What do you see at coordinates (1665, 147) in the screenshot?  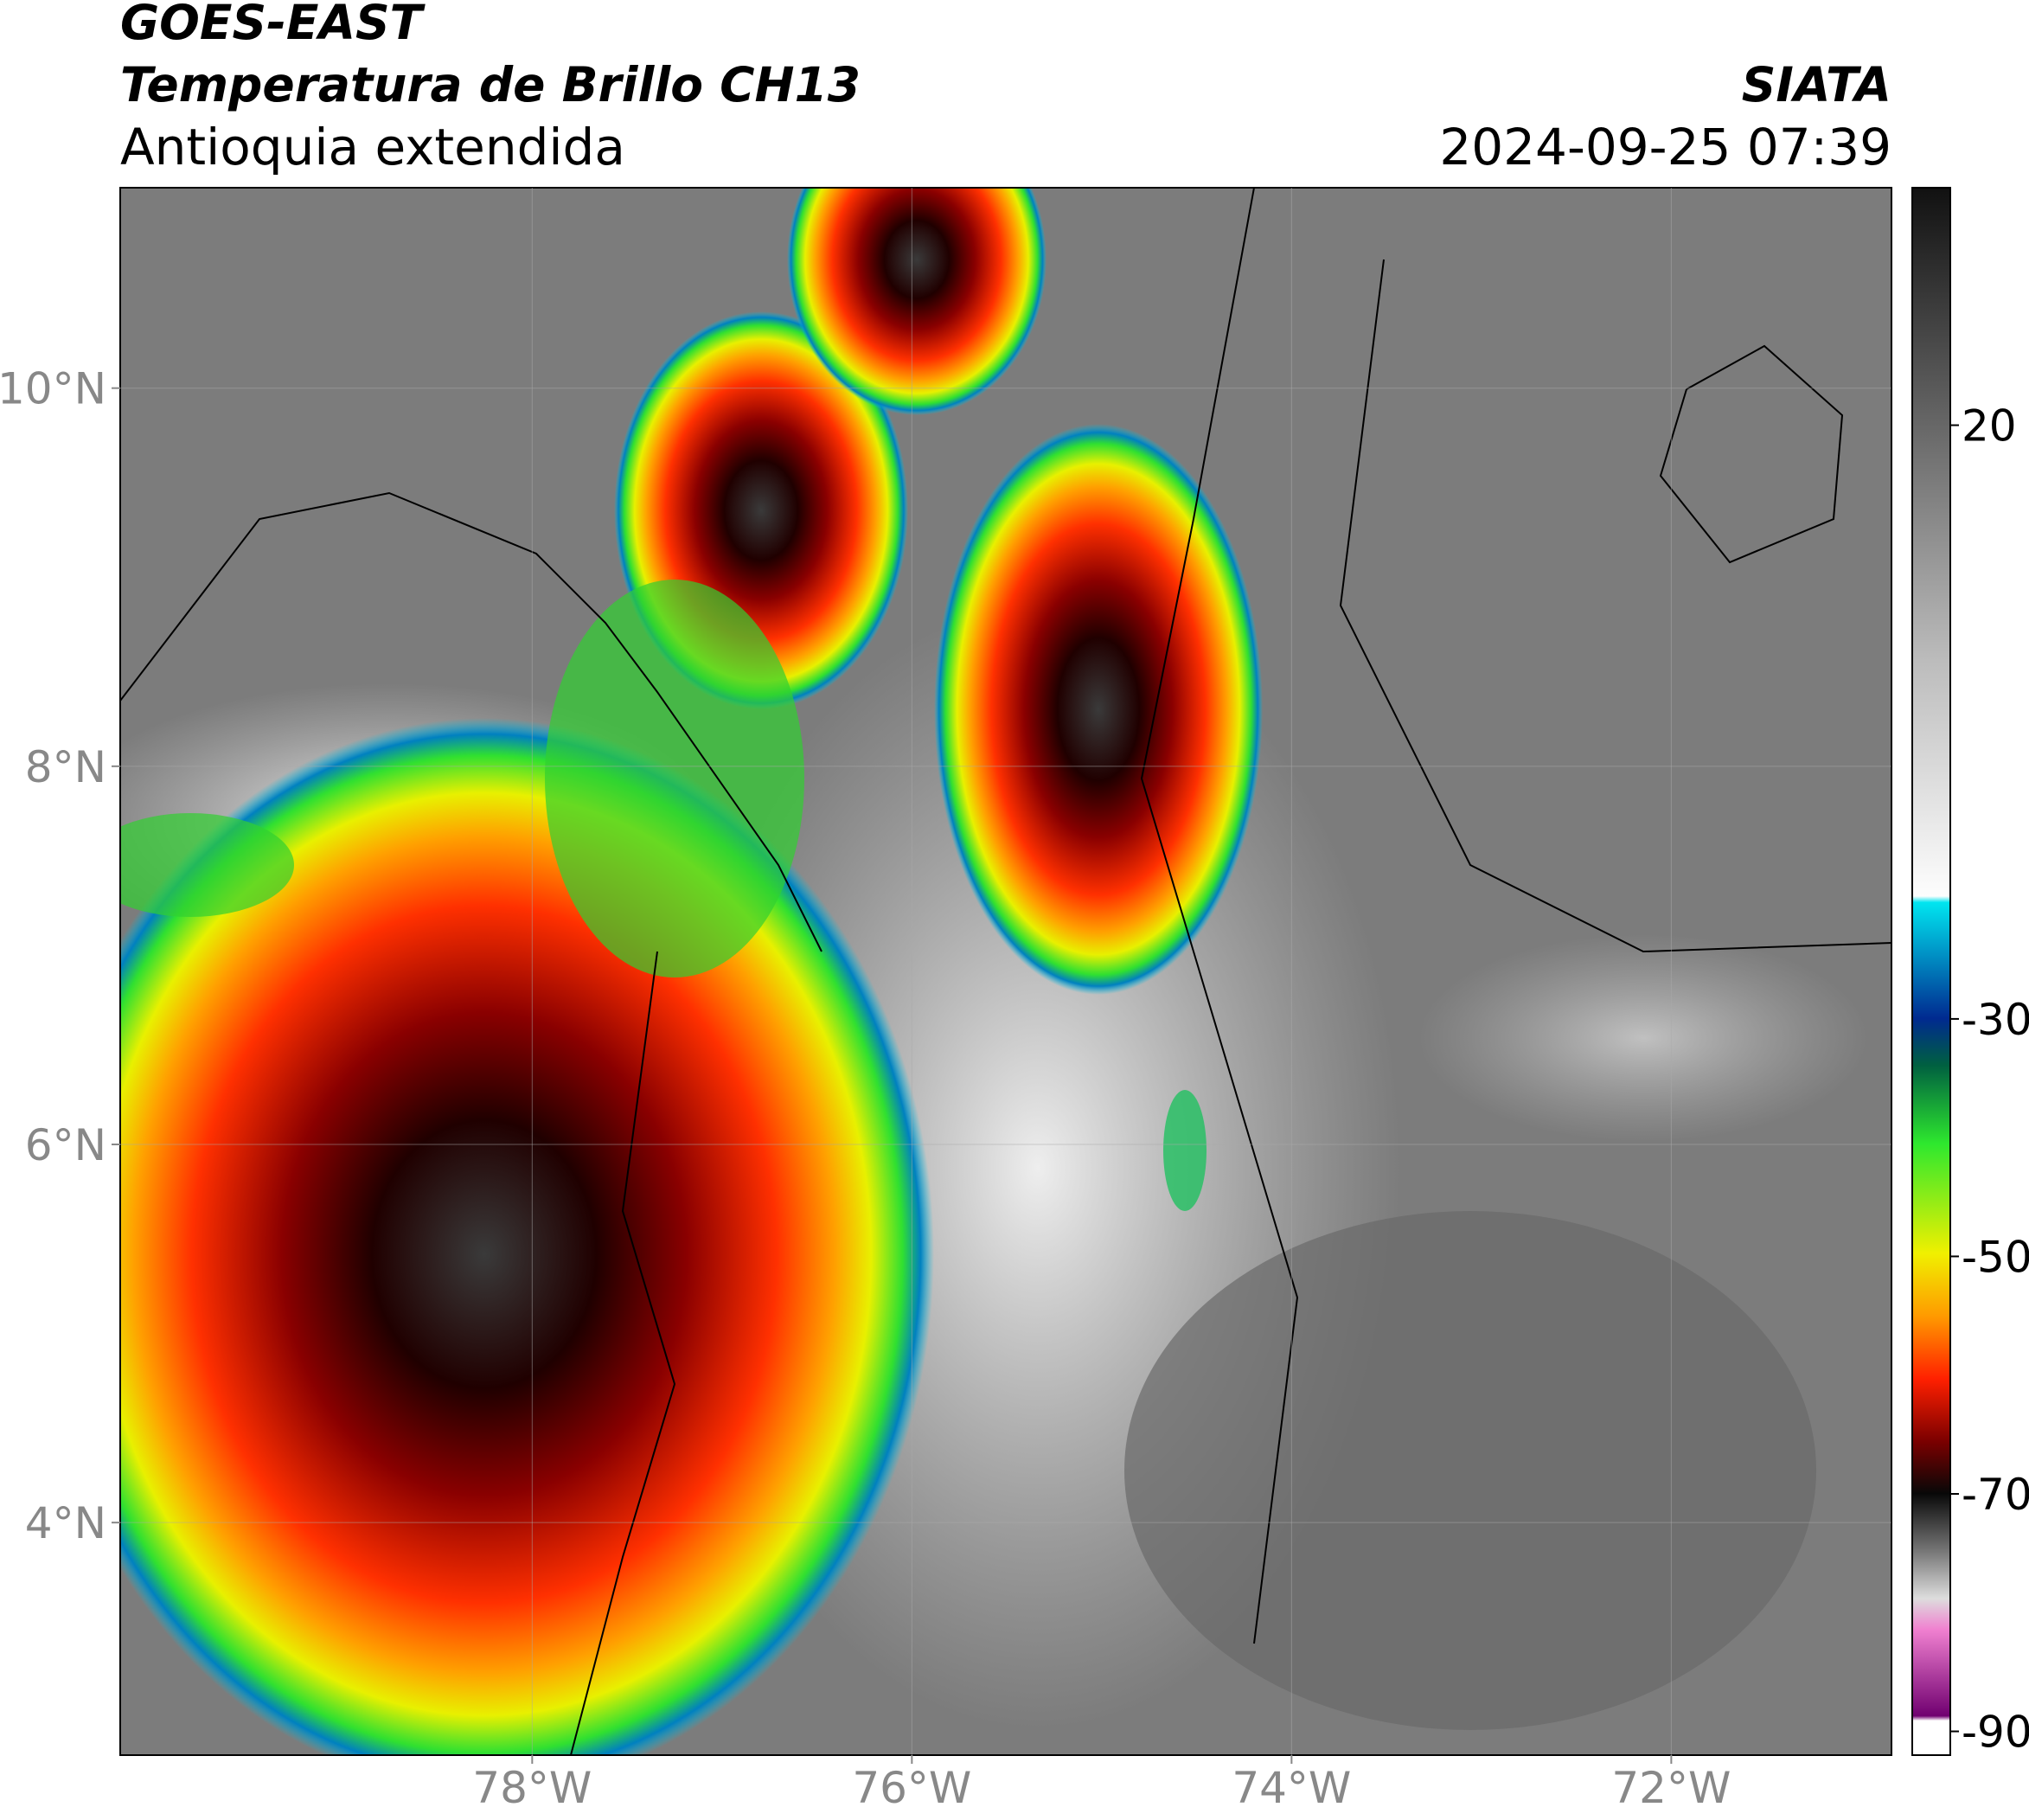 I see `datetime: 2024-09-25 07:39` at bounding box center [1665, 147].